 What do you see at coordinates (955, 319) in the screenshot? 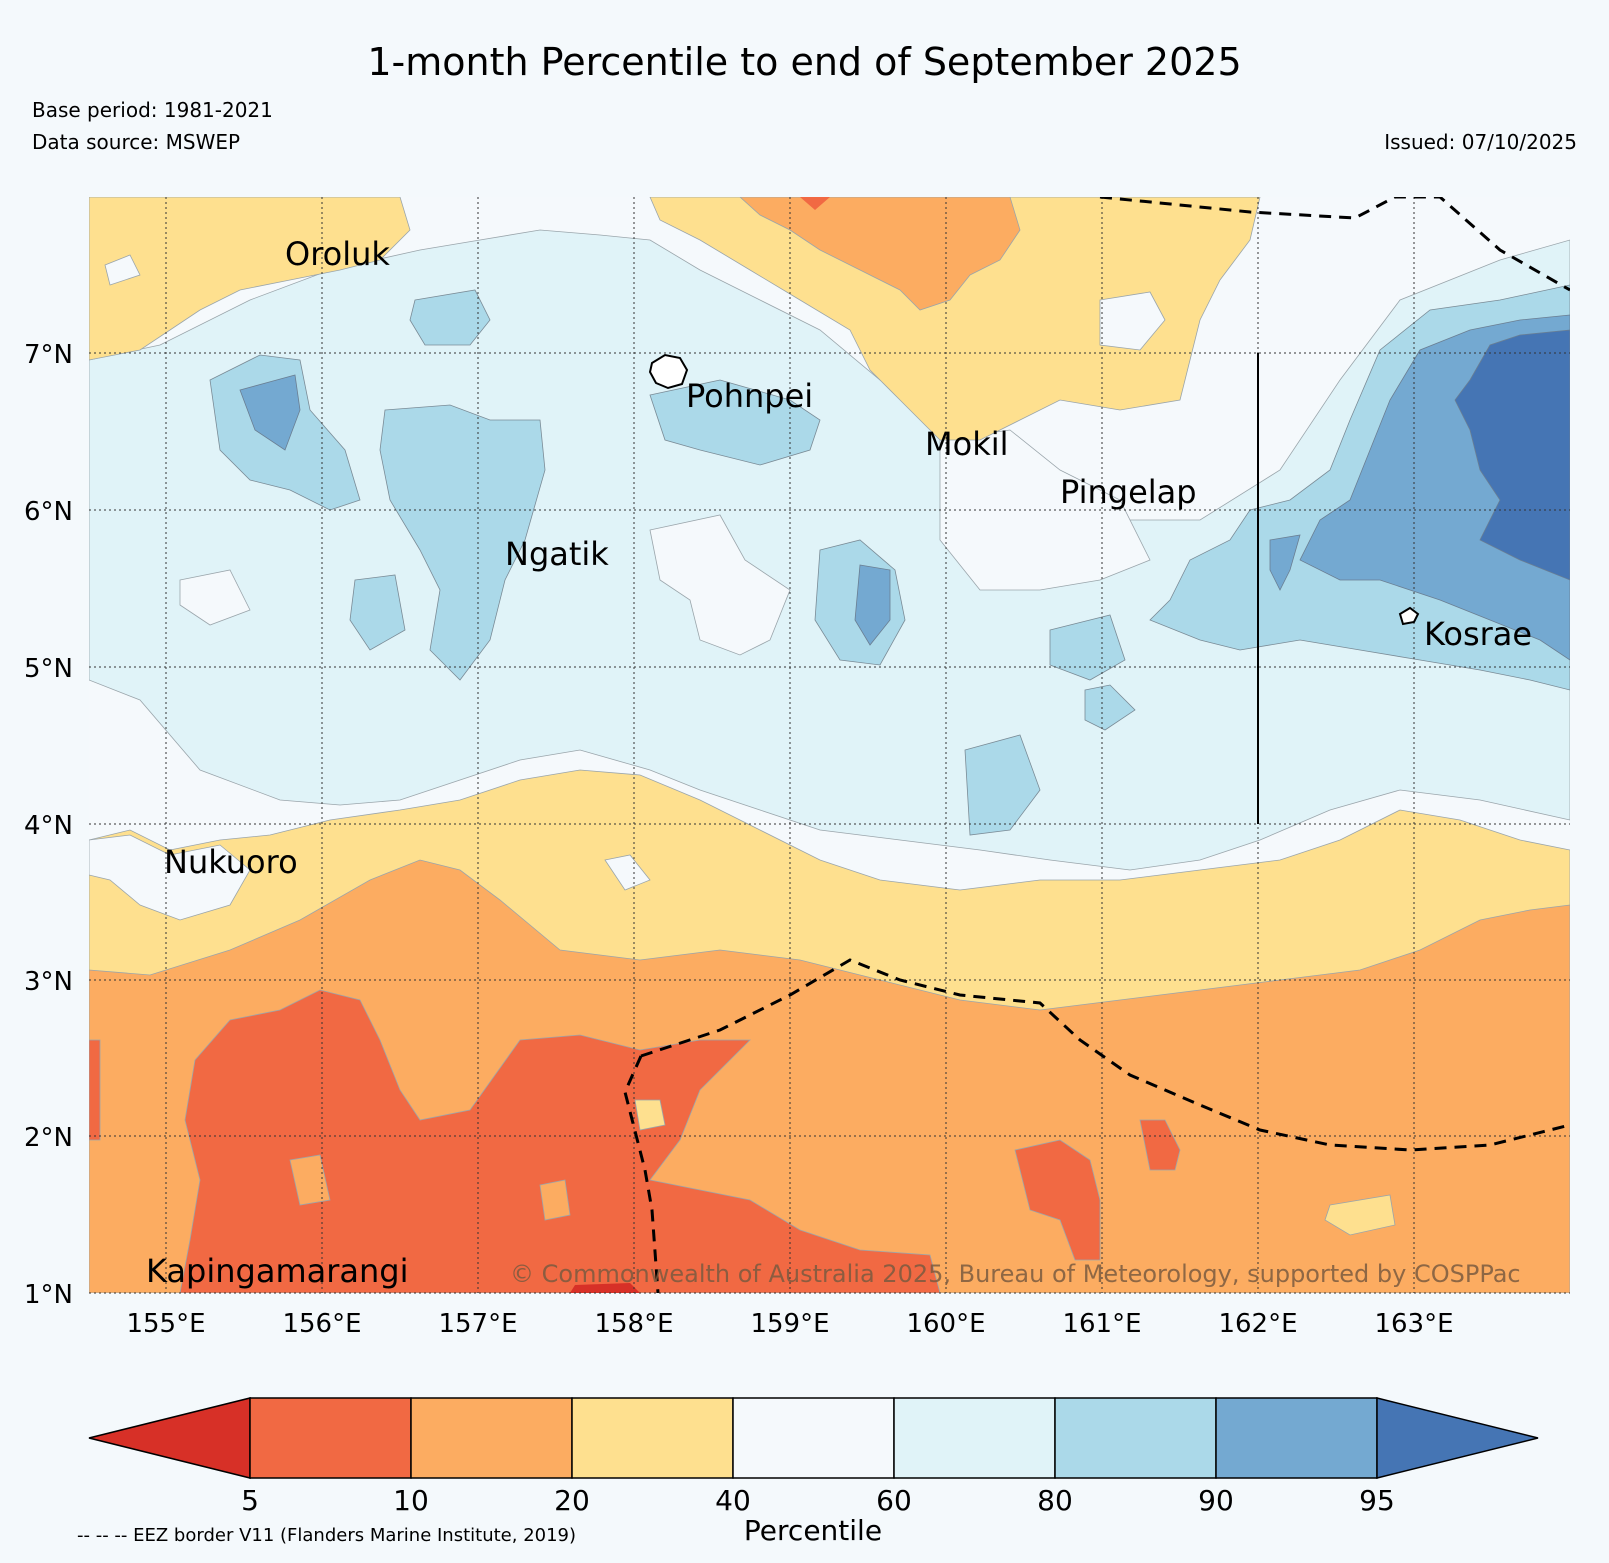
I see `field-20-40-topcenter` at bounding box center [955, 319].